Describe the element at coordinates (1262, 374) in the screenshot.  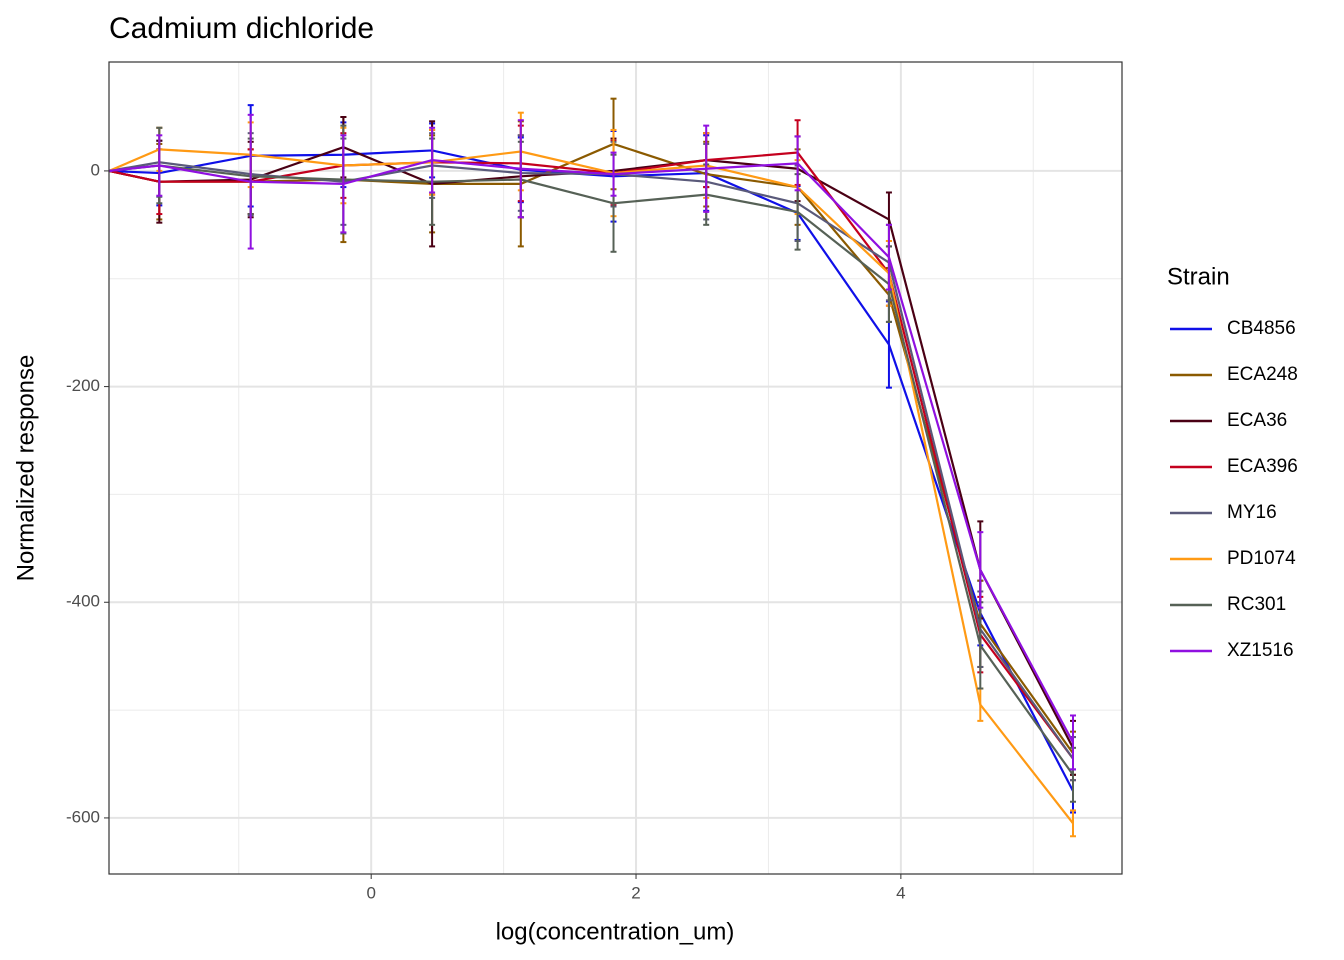
I see `legend-label: ECA248` at that location.